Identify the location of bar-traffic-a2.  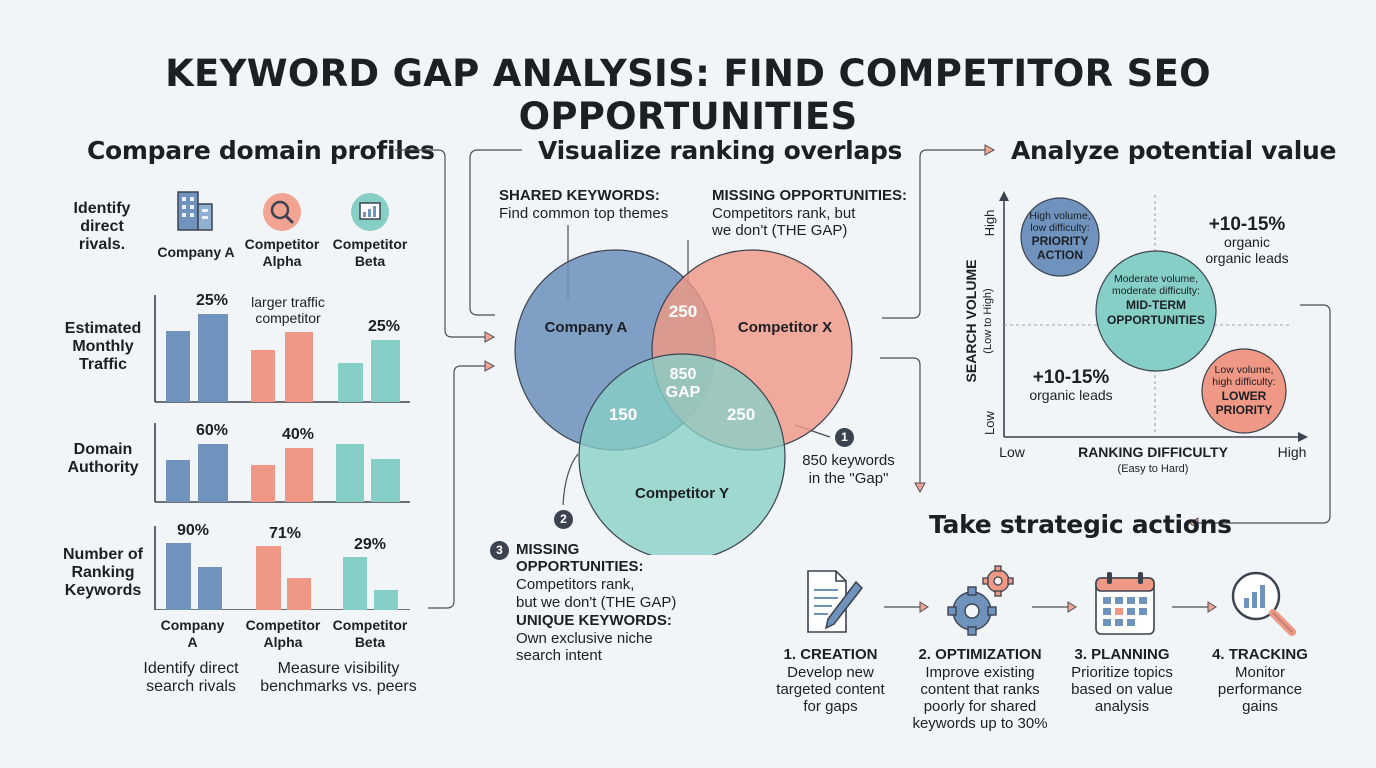
(213, 358).